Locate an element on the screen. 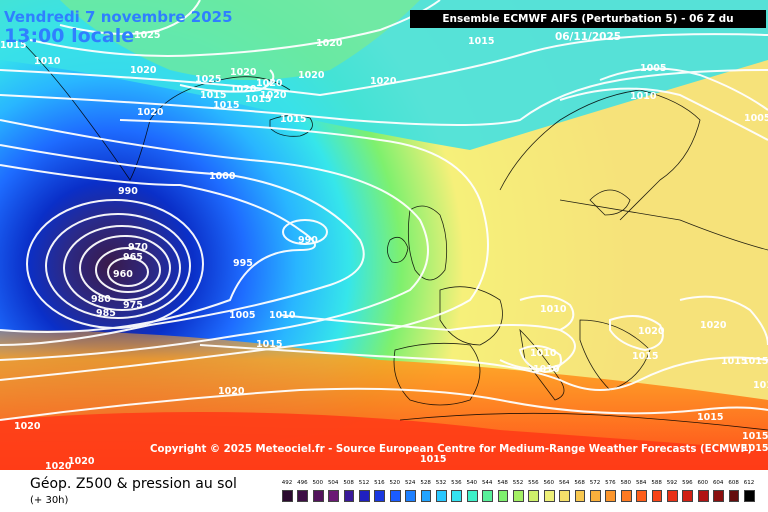 This screenshot has width=768, height=512. valid-time-block: Vendredi 7 novembre 2025 13:00 locale is located at coordinates (118, 28).